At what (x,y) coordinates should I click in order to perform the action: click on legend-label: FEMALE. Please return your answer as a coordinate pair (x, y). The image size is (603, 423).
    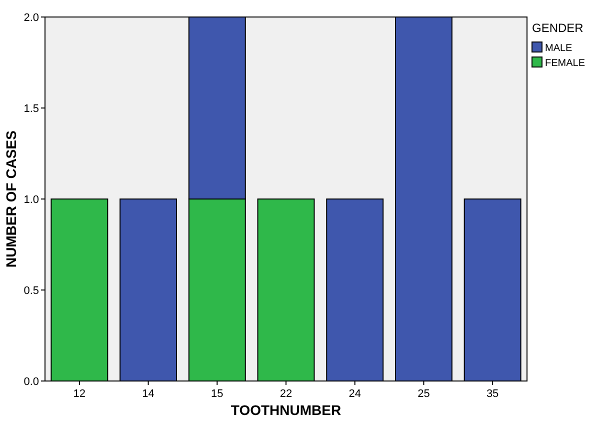
    Looking at the image, I should click on (565, 63).